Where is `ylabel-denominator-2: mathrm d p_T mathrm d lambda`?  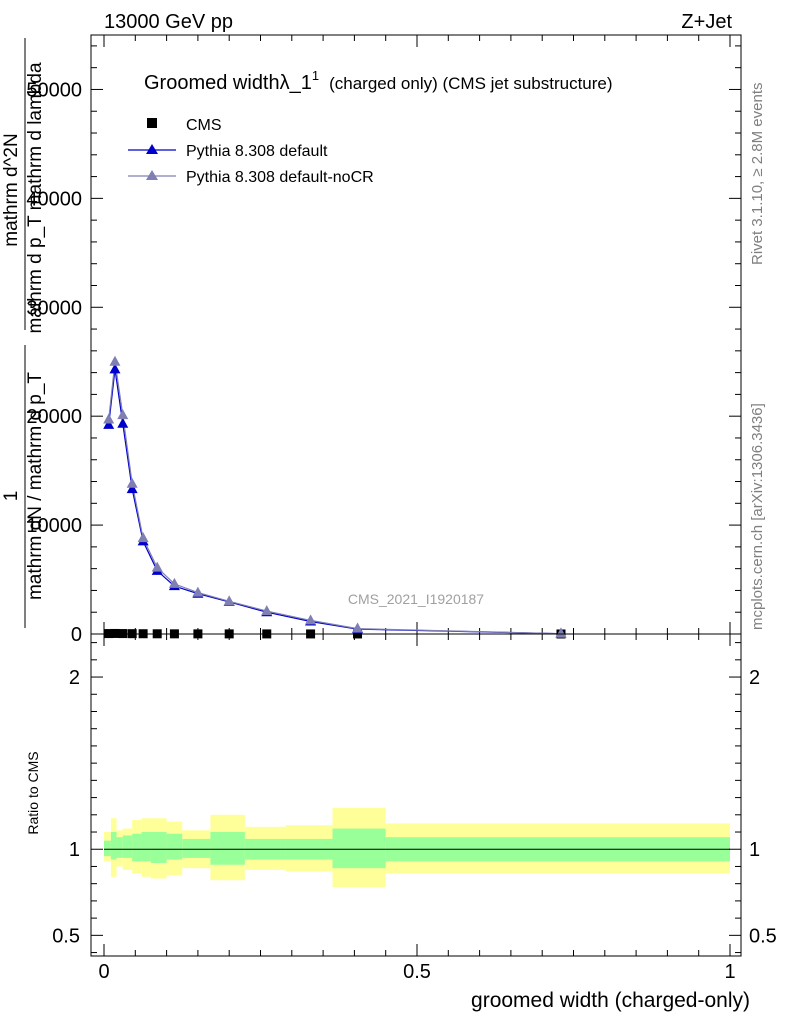
ylabel-denominator-2: mathrm d p_T mathrm d lambda is located at coordinates (35, 197).